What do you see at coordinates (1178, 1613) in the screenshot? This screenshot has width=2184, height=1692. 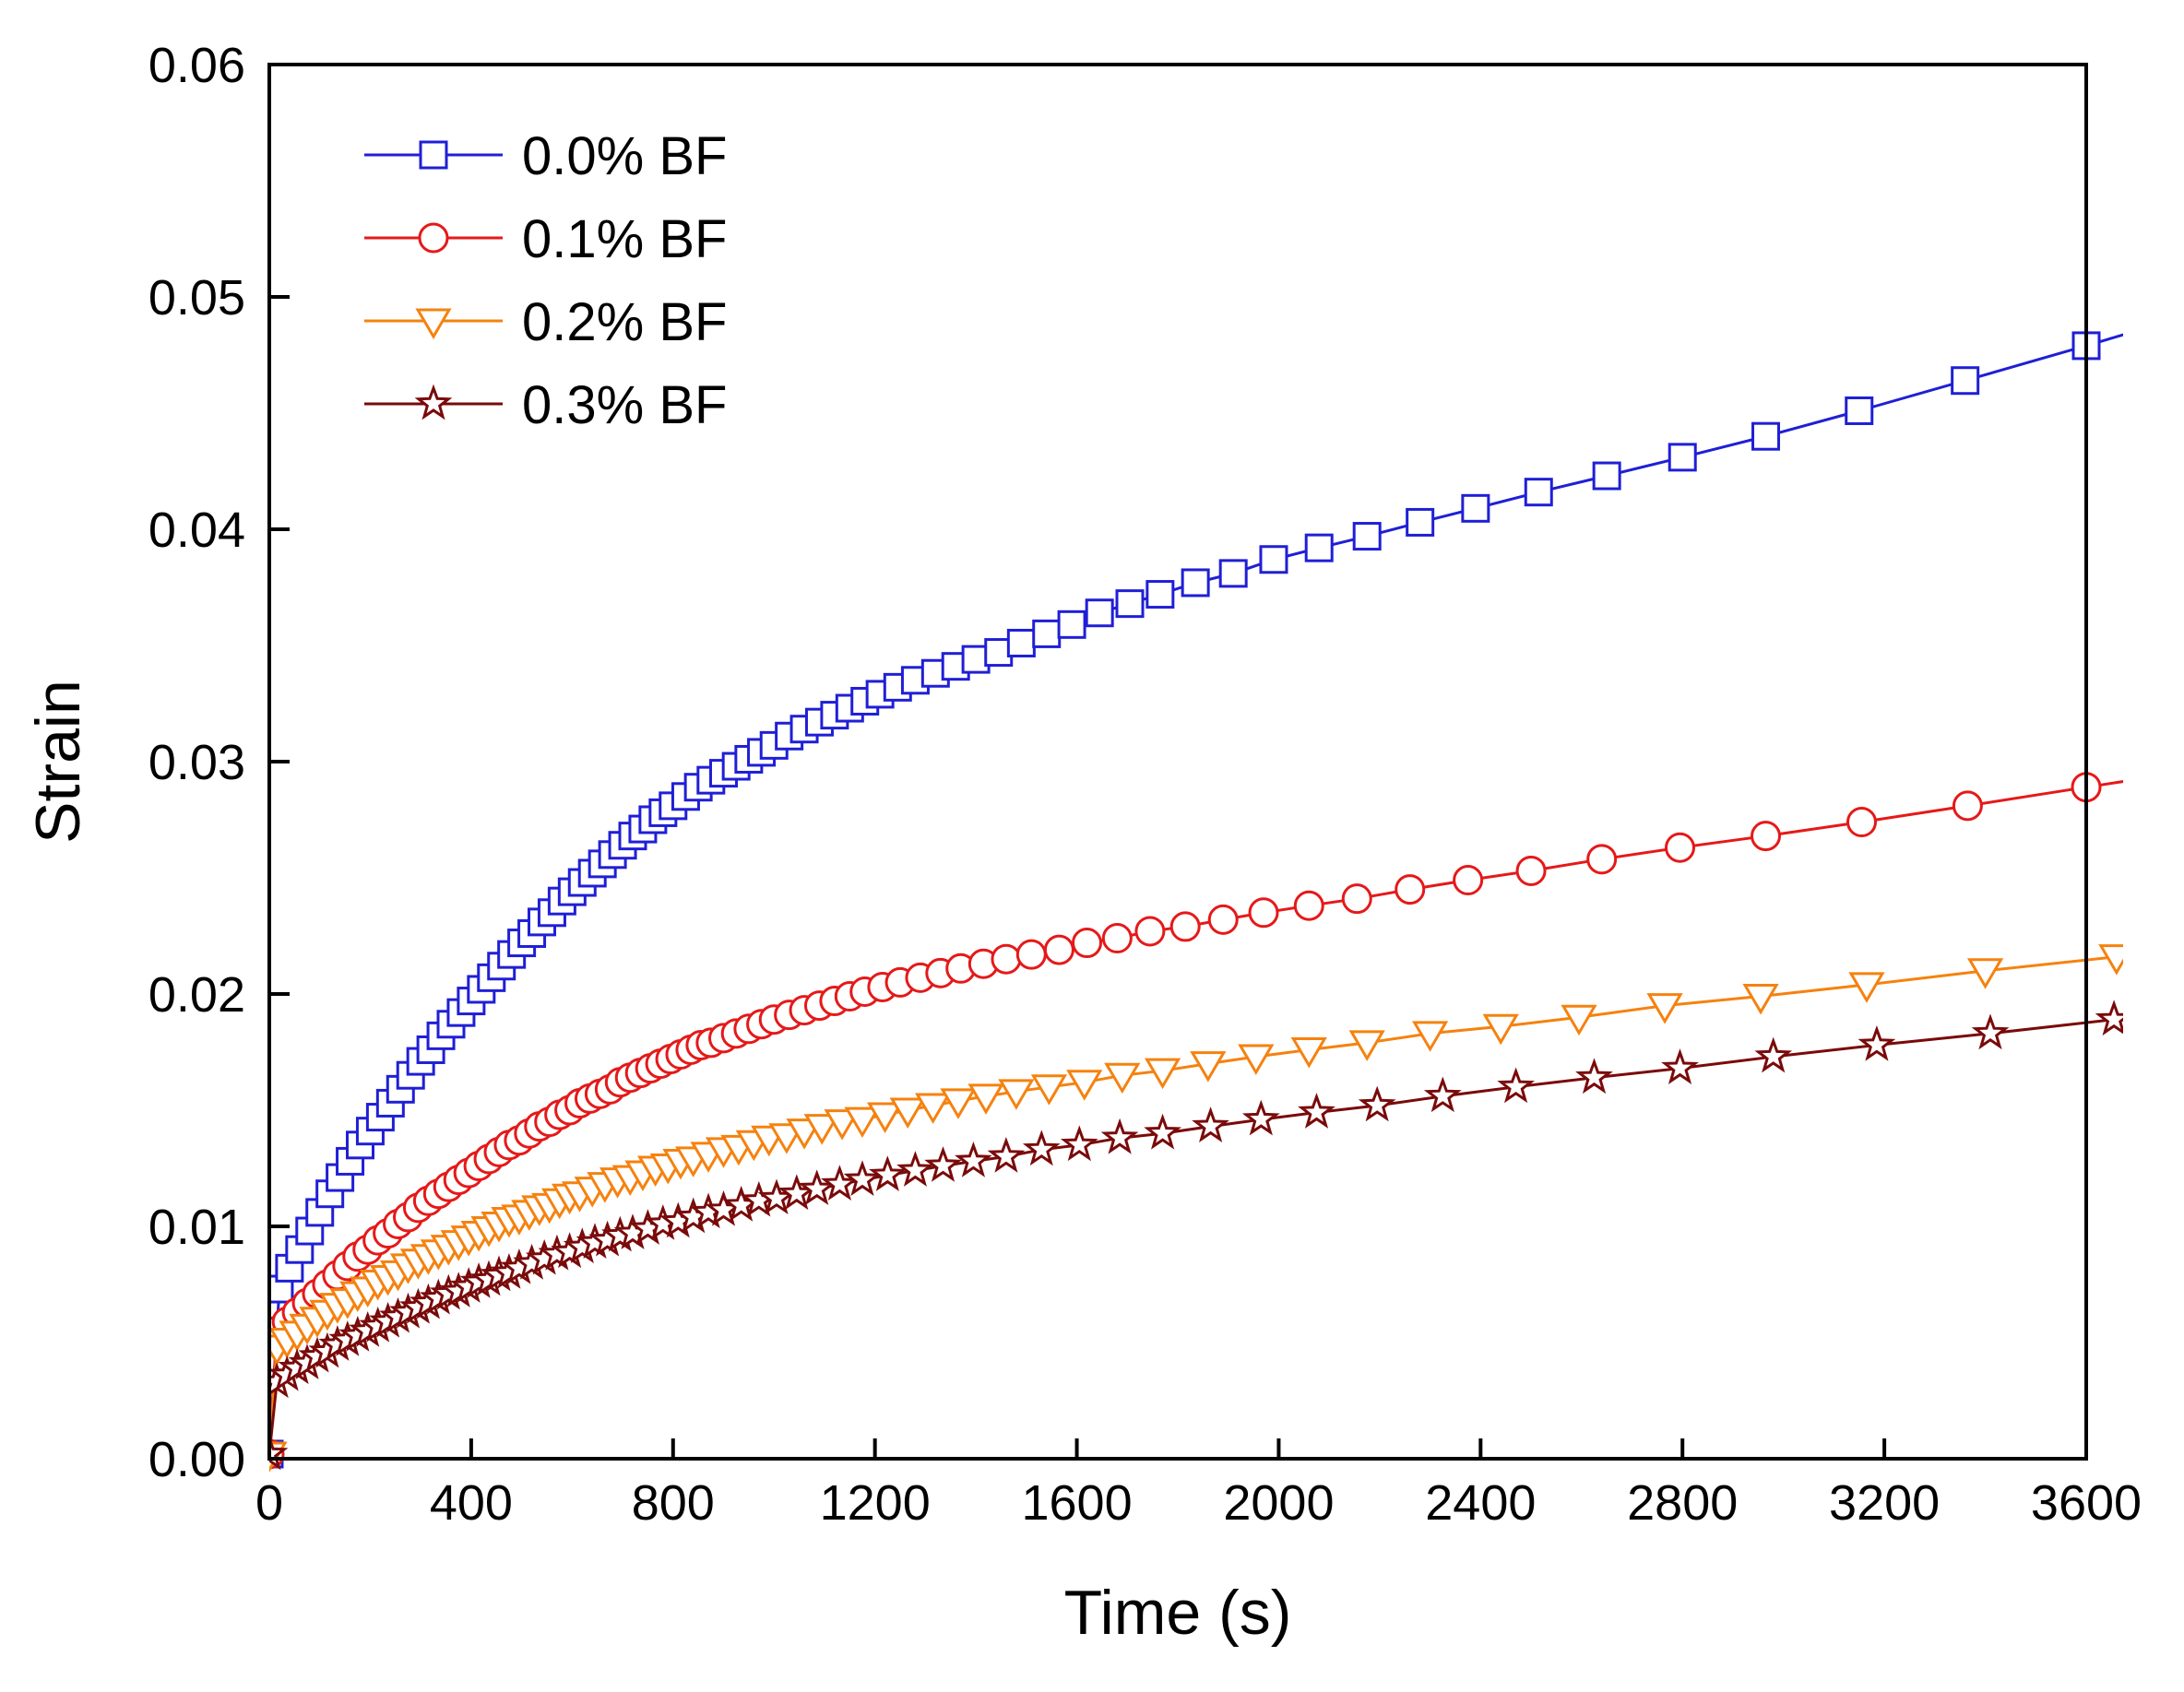 I see `x-axis-title: Time (s)` at bounding box center [1178, 1613].